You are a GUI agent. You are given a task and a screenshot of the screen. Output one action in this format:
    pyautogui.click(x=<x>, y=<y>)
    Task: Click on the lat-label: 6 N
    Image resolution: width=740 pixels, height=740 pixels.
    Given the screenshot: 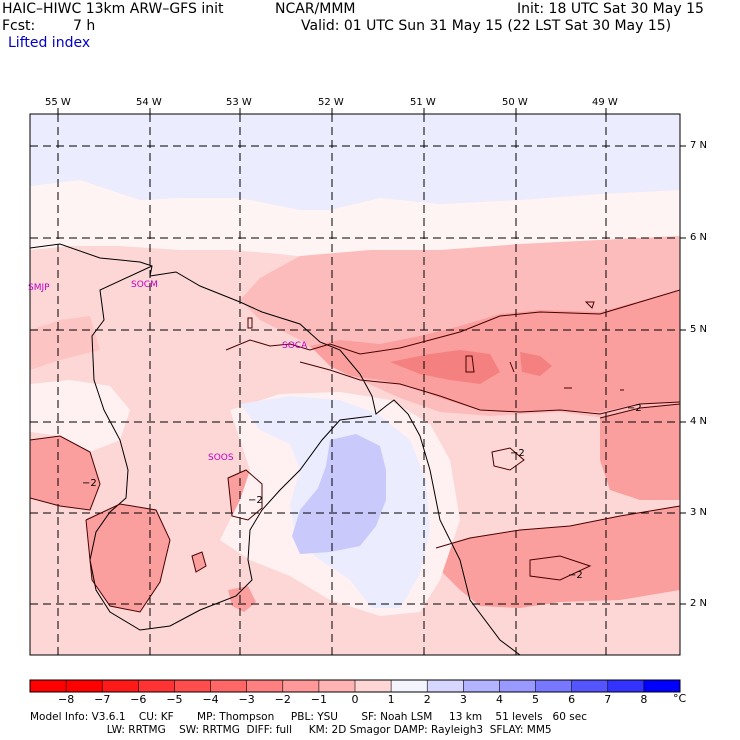 What is the action you would take?
    pyautogui.click(x=699, y=237)
    